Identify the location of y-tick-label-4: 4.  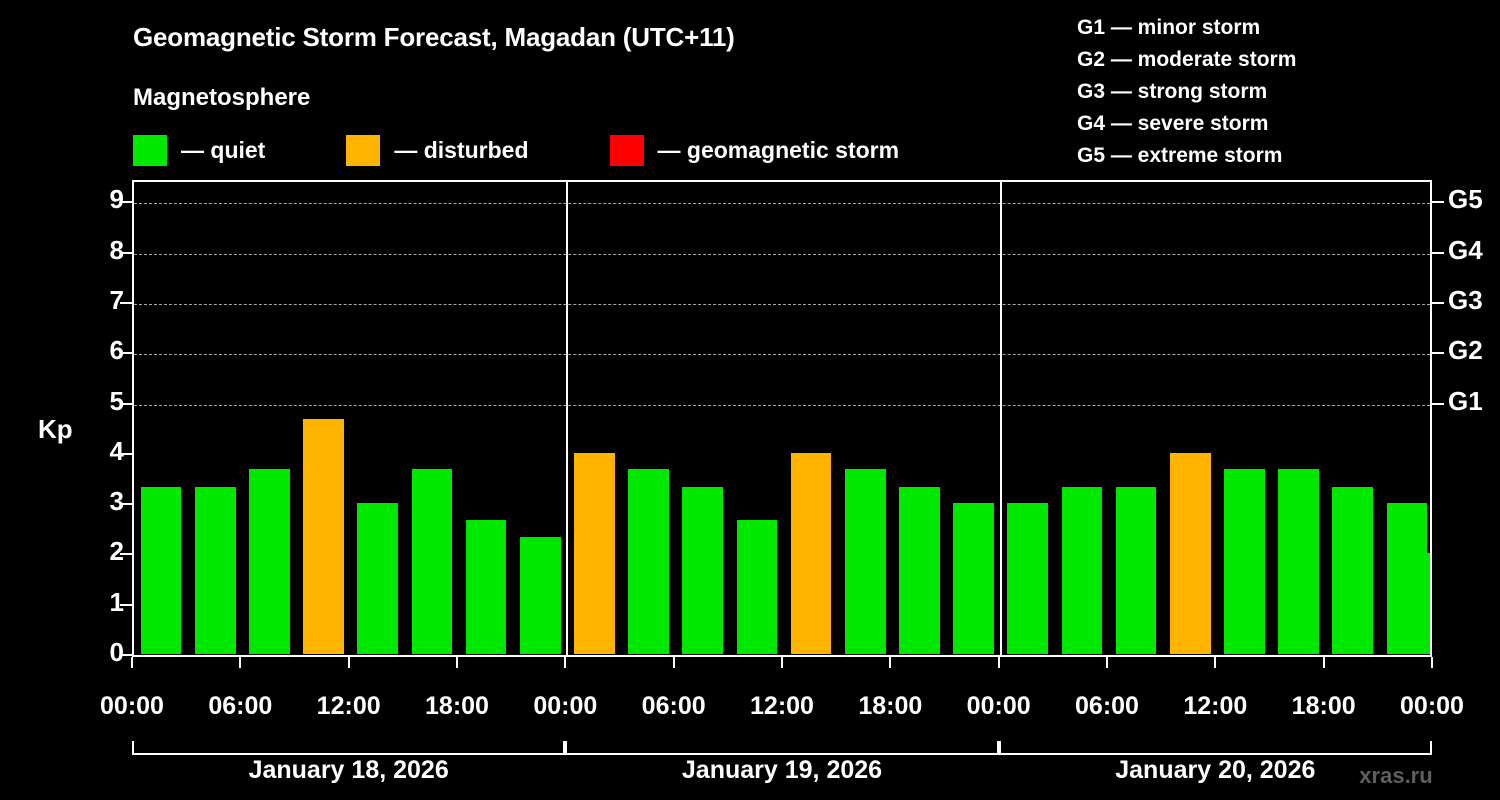
(116, 450).